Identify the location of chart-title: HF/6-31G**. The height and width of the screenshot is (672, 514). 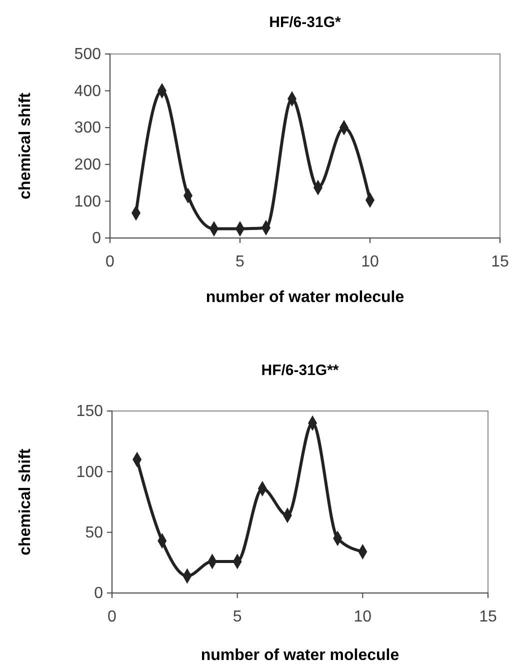
(300, 370).